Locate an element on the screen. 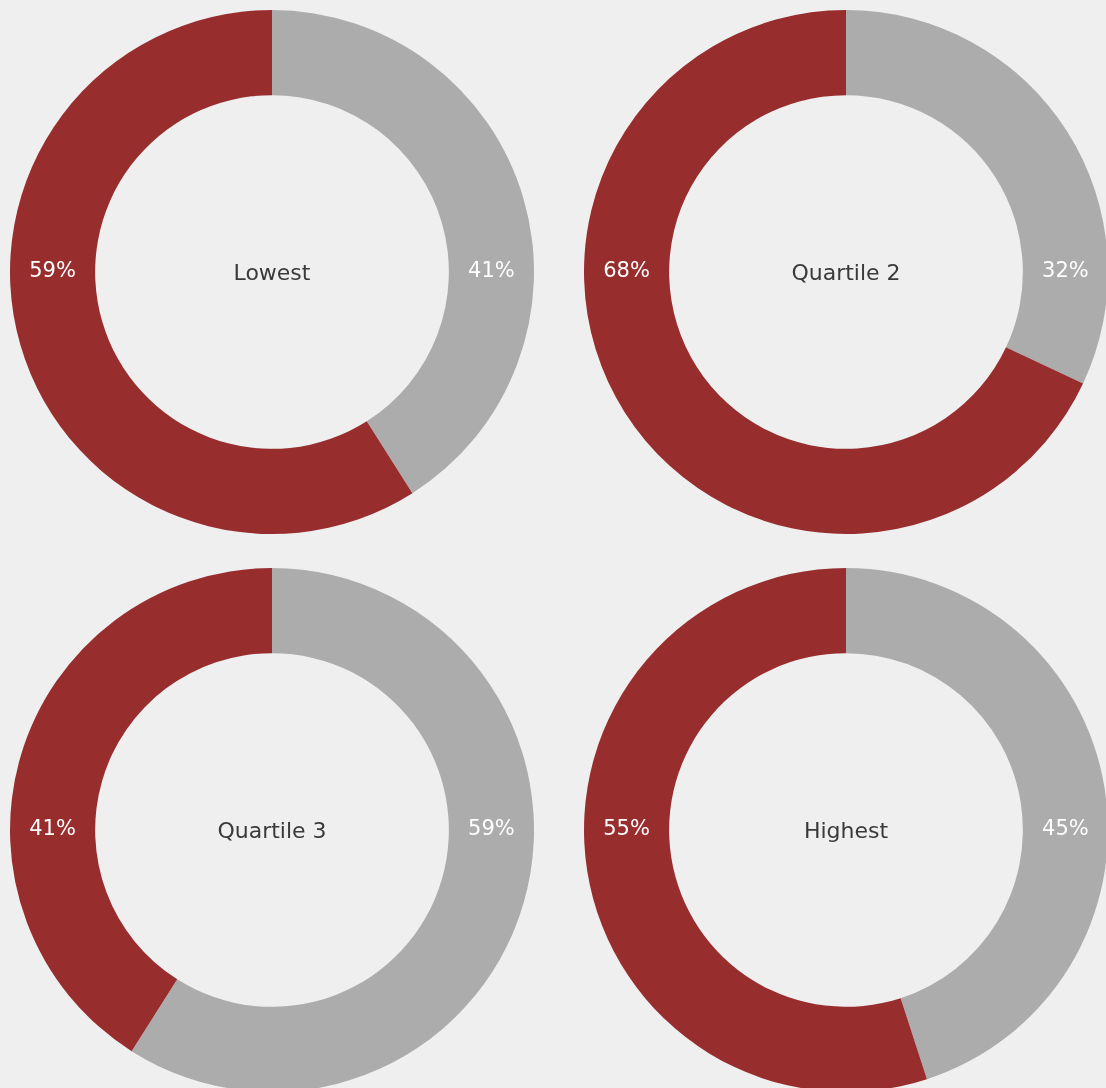 This screenshot has height=1088, width=1106. text: Lowest is located at coordinates (272, 272).